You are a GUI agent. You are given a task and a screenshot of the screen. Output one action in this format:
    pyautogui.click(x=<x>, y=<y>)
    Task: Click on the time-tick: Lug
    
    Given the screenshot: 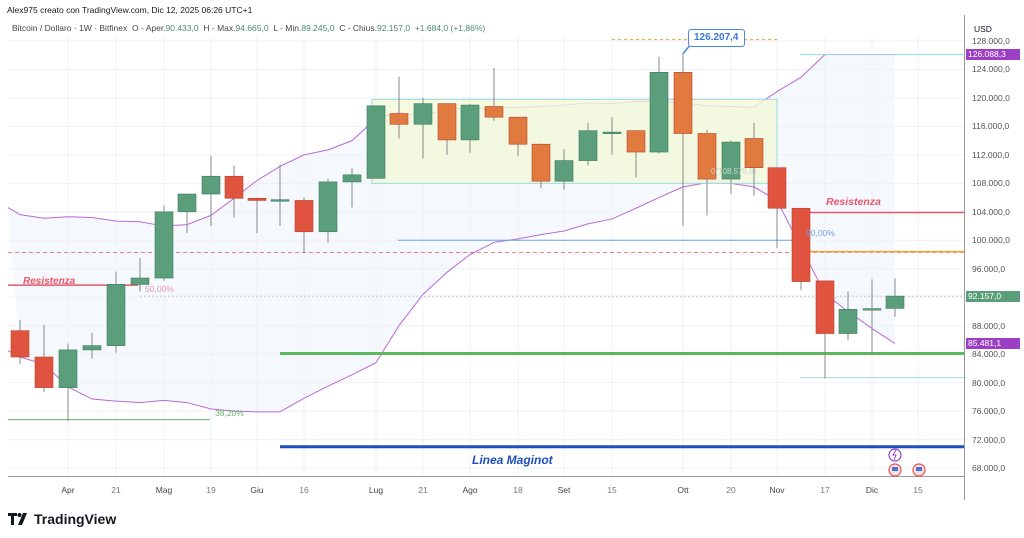 What is the action you would take?
    pyautogui.click(x=376, y=490)
    